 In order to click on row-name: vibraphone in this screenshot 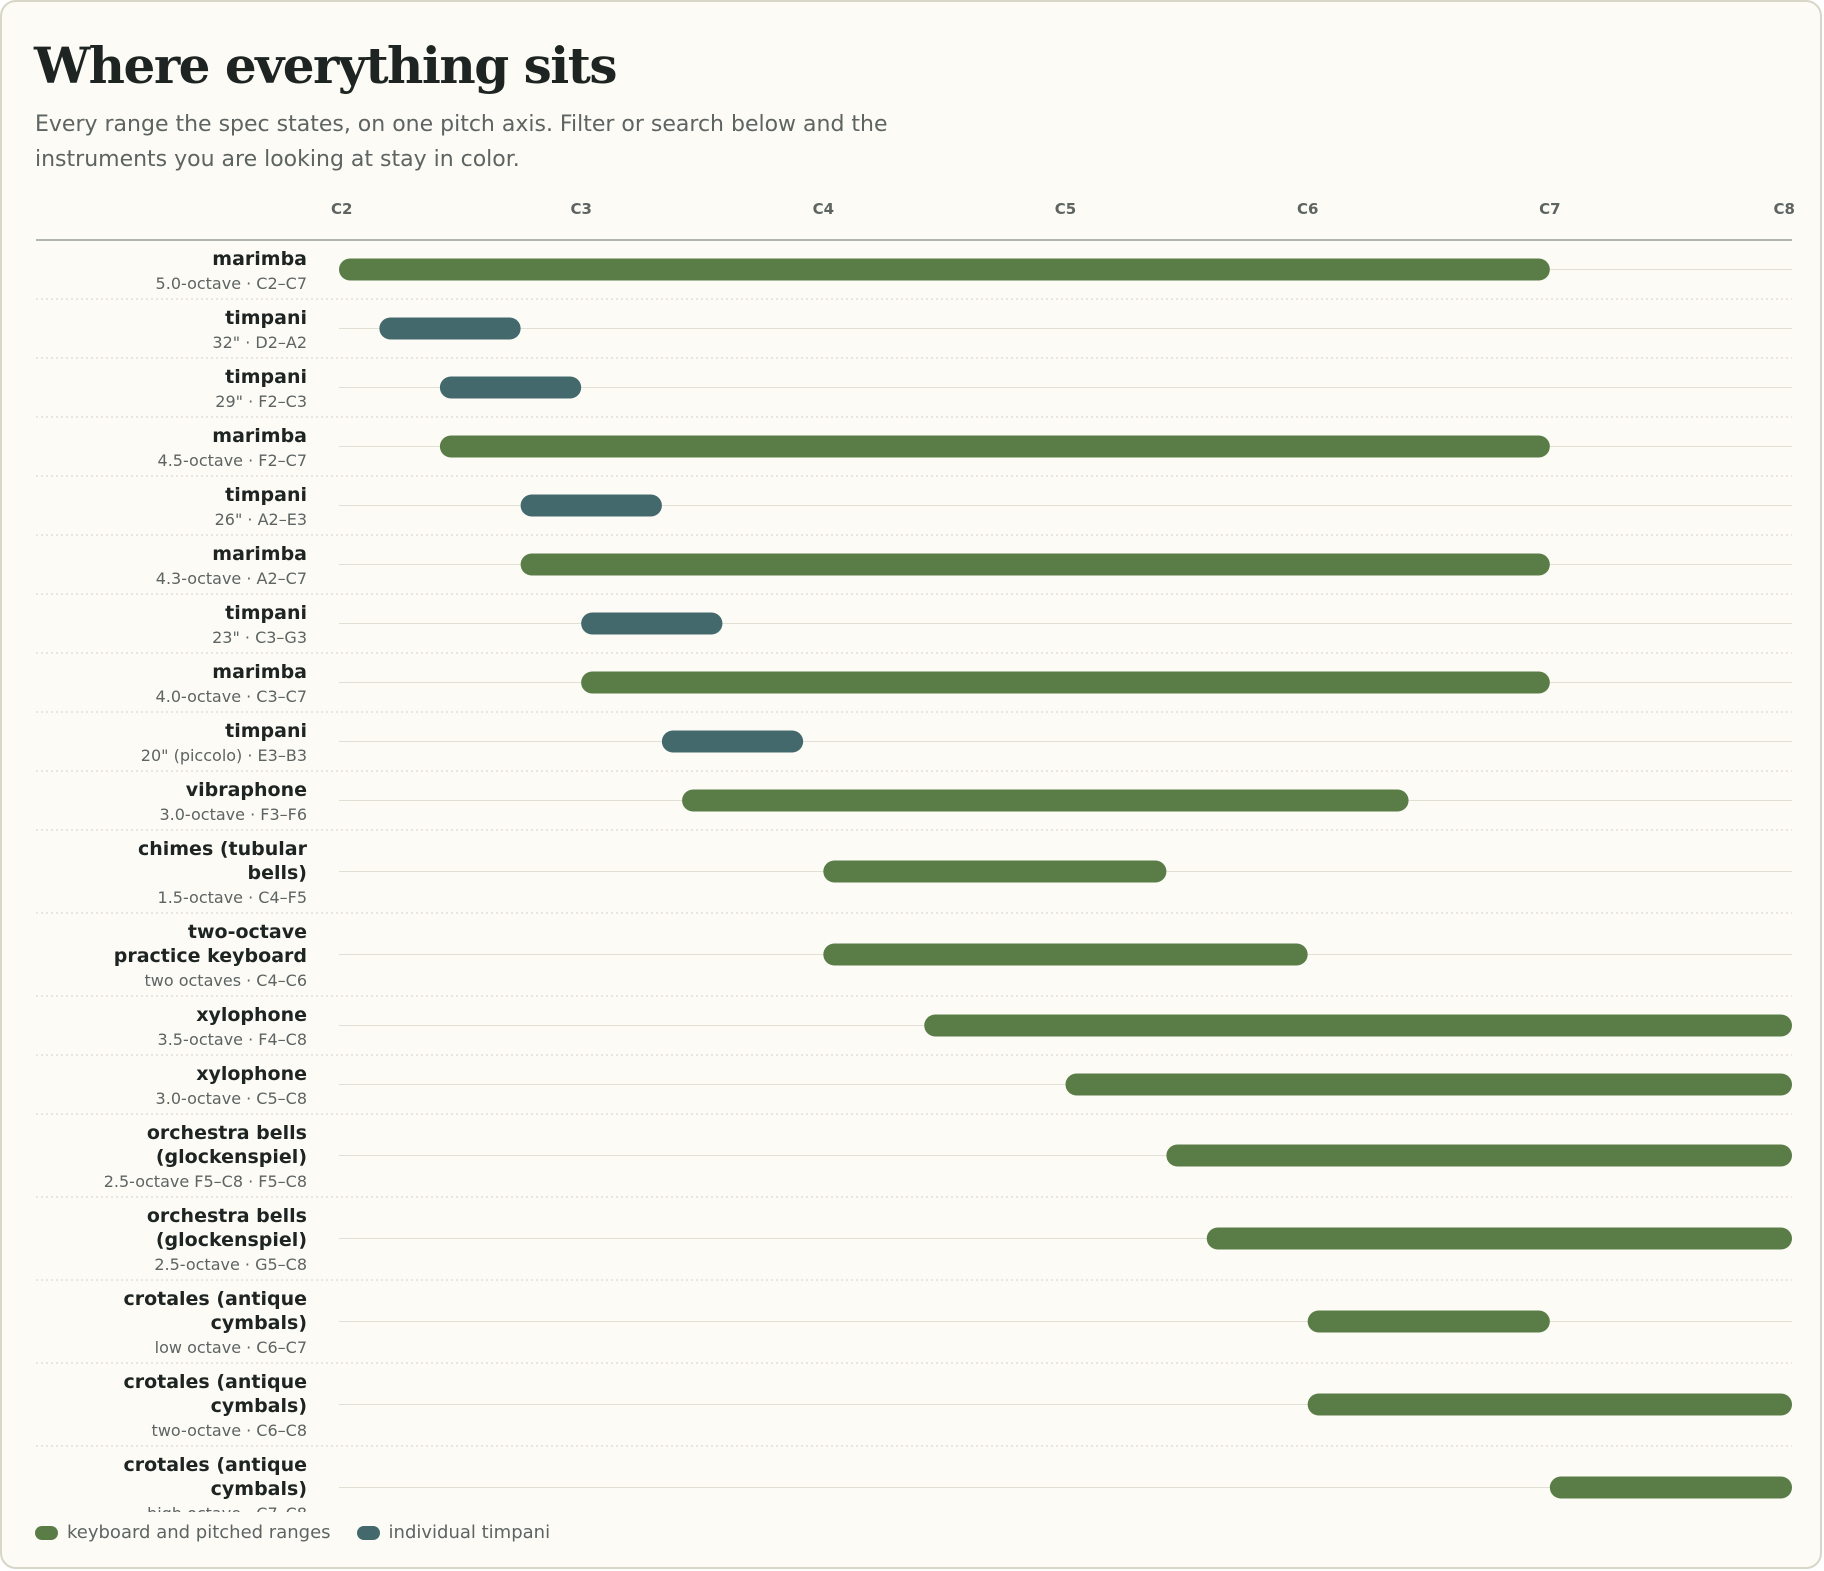, I will do `click(246, 790)`.